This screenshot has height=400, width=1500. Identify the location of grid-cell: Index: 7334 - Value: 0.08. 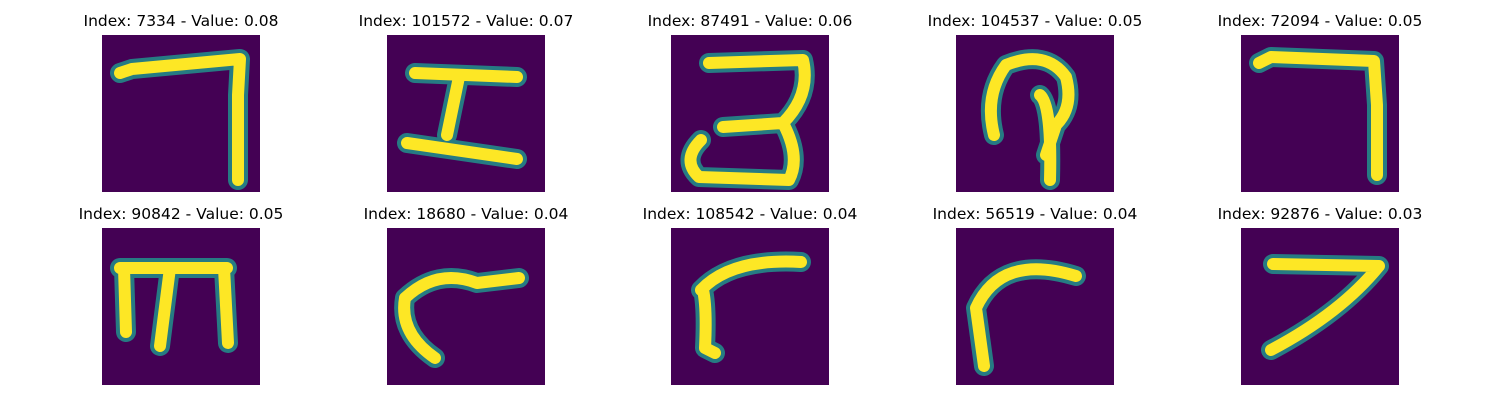
(181, 100).